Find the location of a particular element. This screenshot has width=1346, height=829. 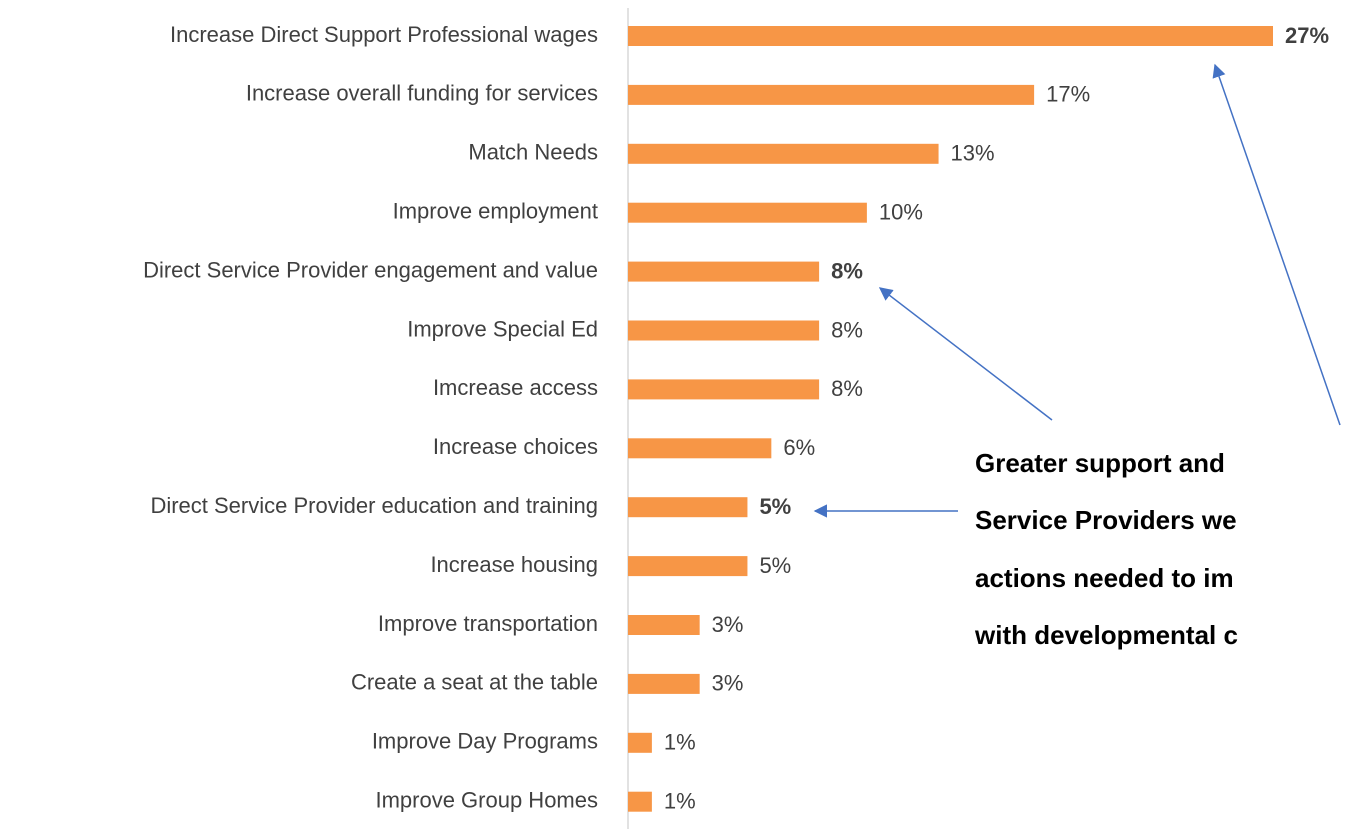

category-label: Increase overall funding for services is located at coordinates (422, 93).